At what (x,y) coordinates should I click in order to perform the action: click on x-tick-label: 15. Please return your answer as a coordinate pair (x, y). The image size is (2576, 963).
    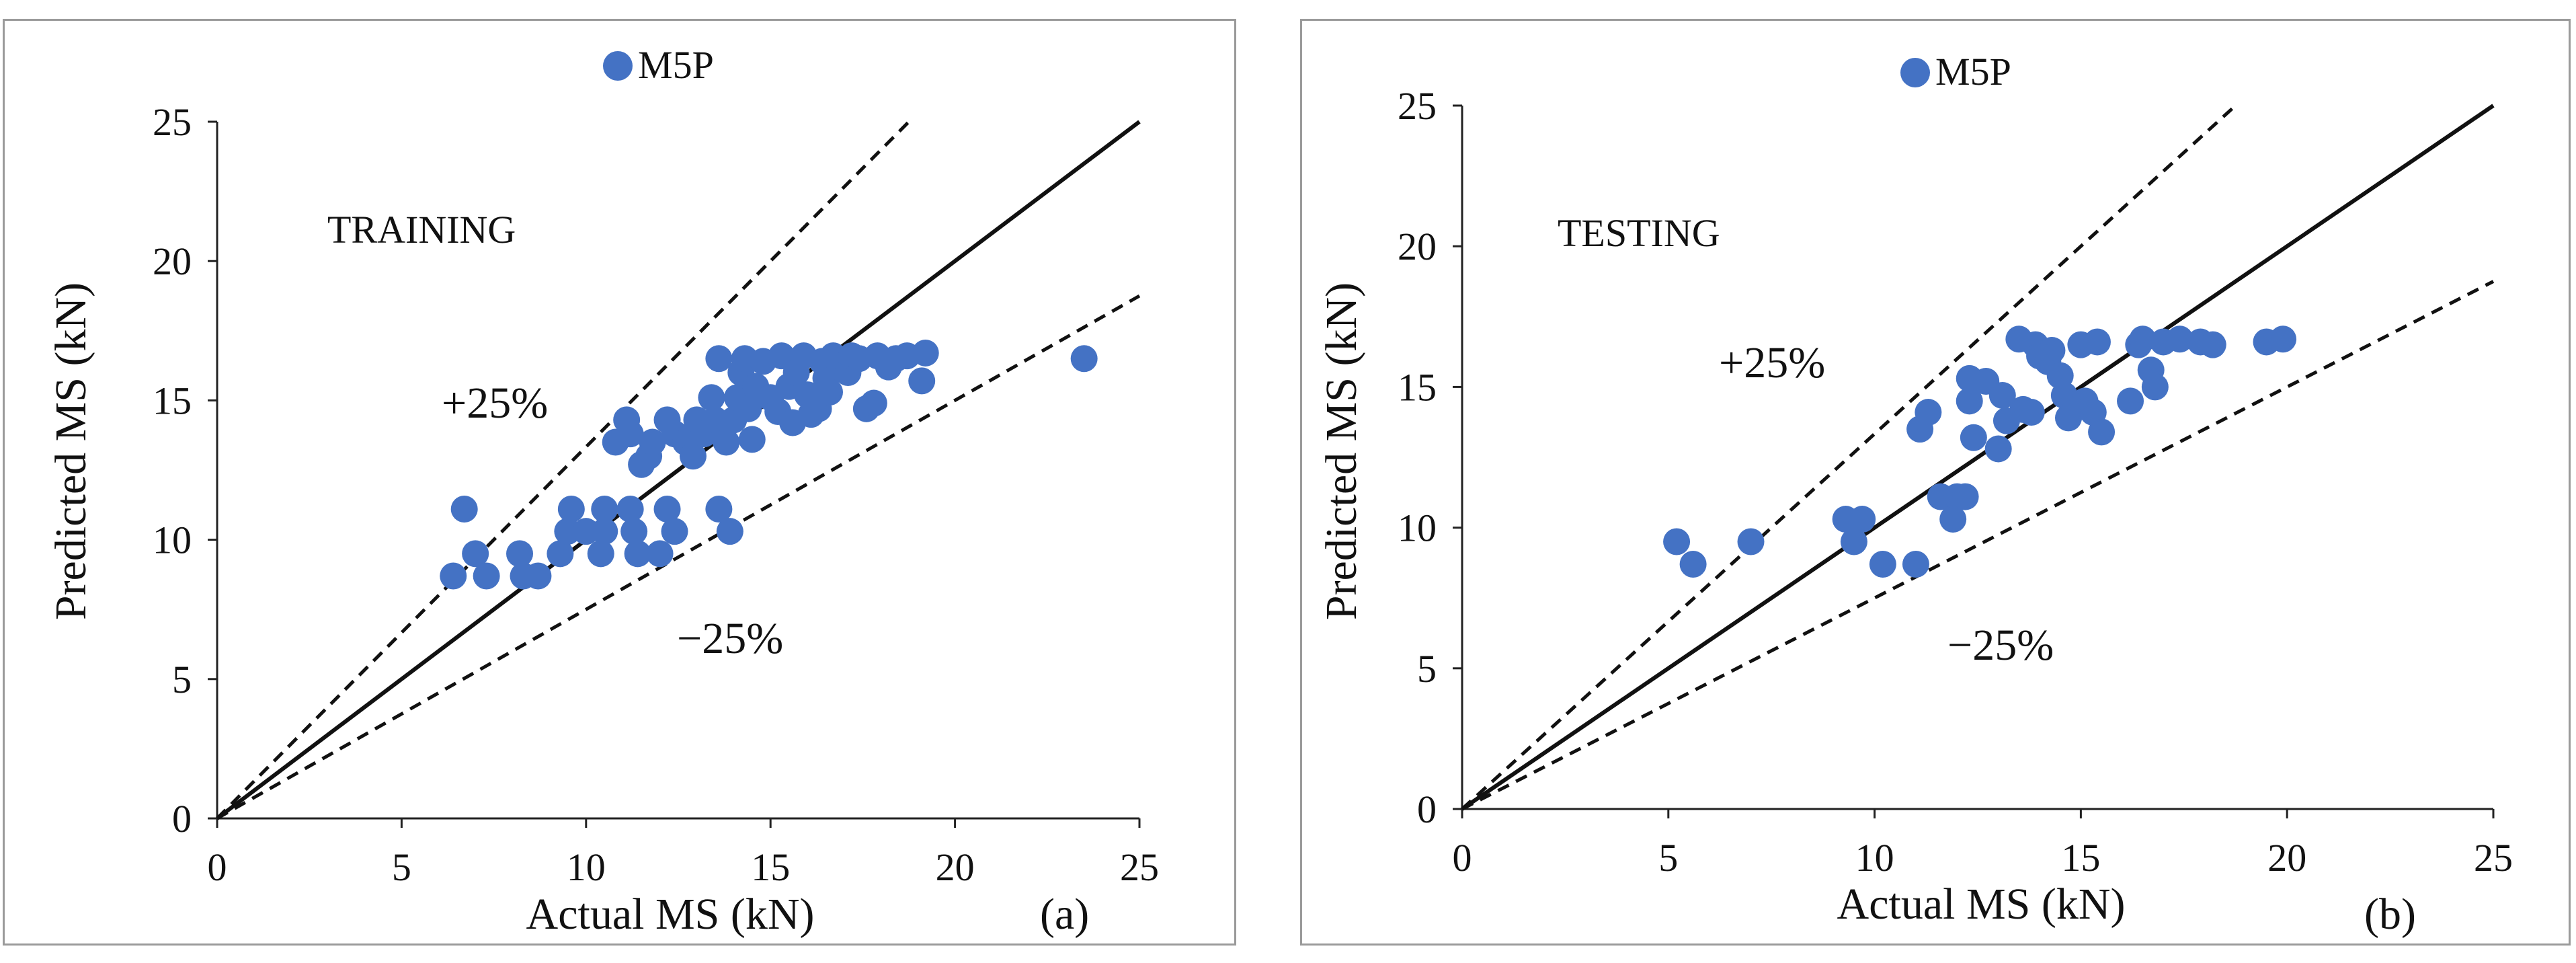
    Looking at the image, I should click on (770, 867).